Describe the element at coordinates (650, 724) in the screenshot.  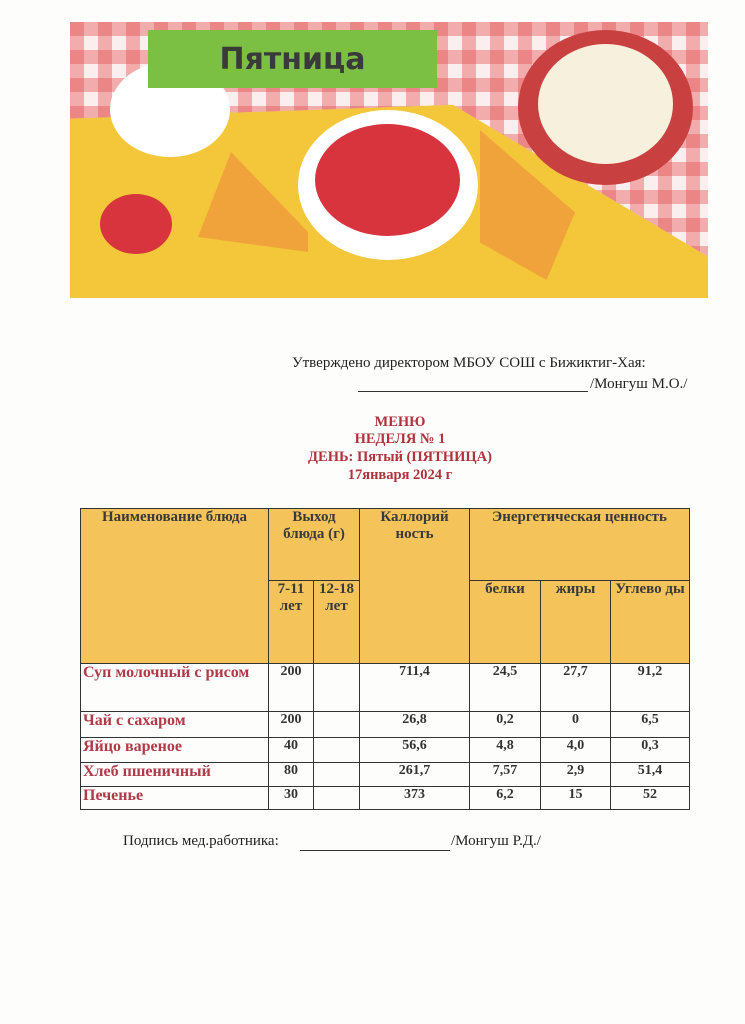
I see `carbs: 6,5` at that location.